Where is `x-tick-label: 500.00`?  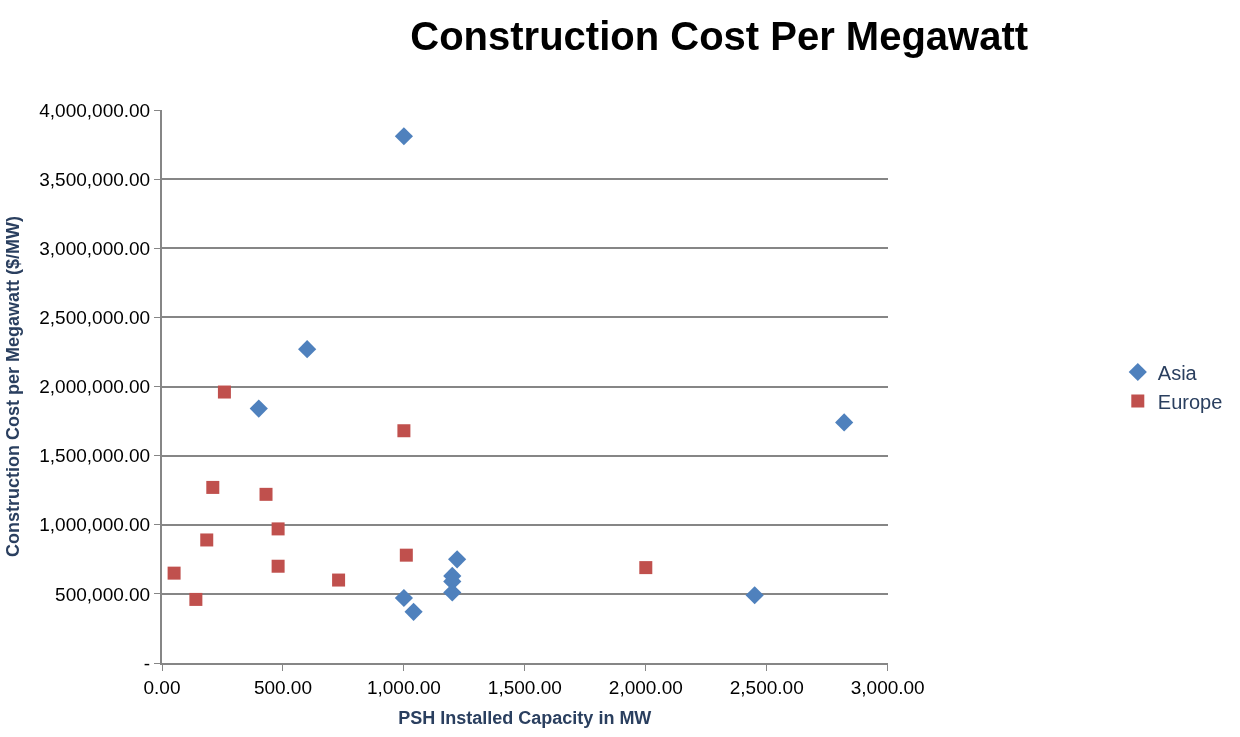 x-tick-label: 500.00 is located at coordinates (283, 687).